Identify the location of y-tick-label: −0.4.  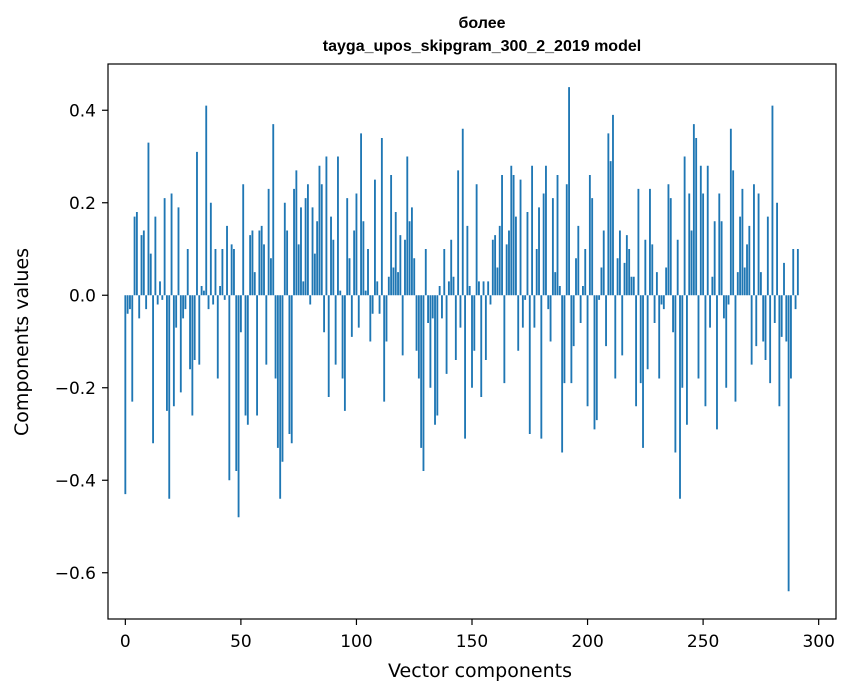
(75, 481).